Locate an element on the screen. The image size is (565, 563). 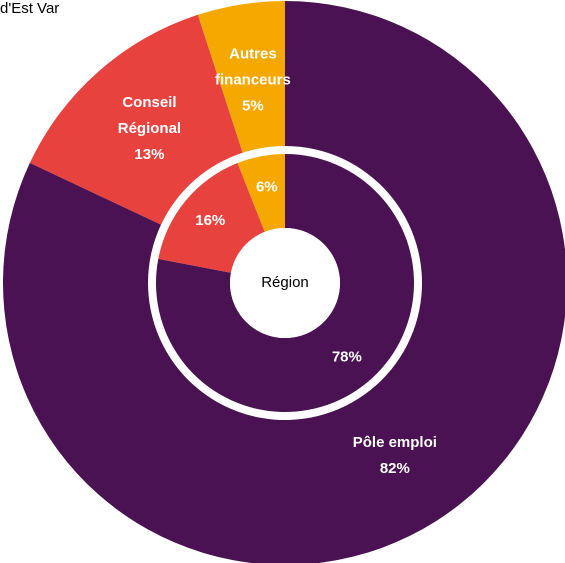
value-label: 16% is located at coordinates (210, 220).